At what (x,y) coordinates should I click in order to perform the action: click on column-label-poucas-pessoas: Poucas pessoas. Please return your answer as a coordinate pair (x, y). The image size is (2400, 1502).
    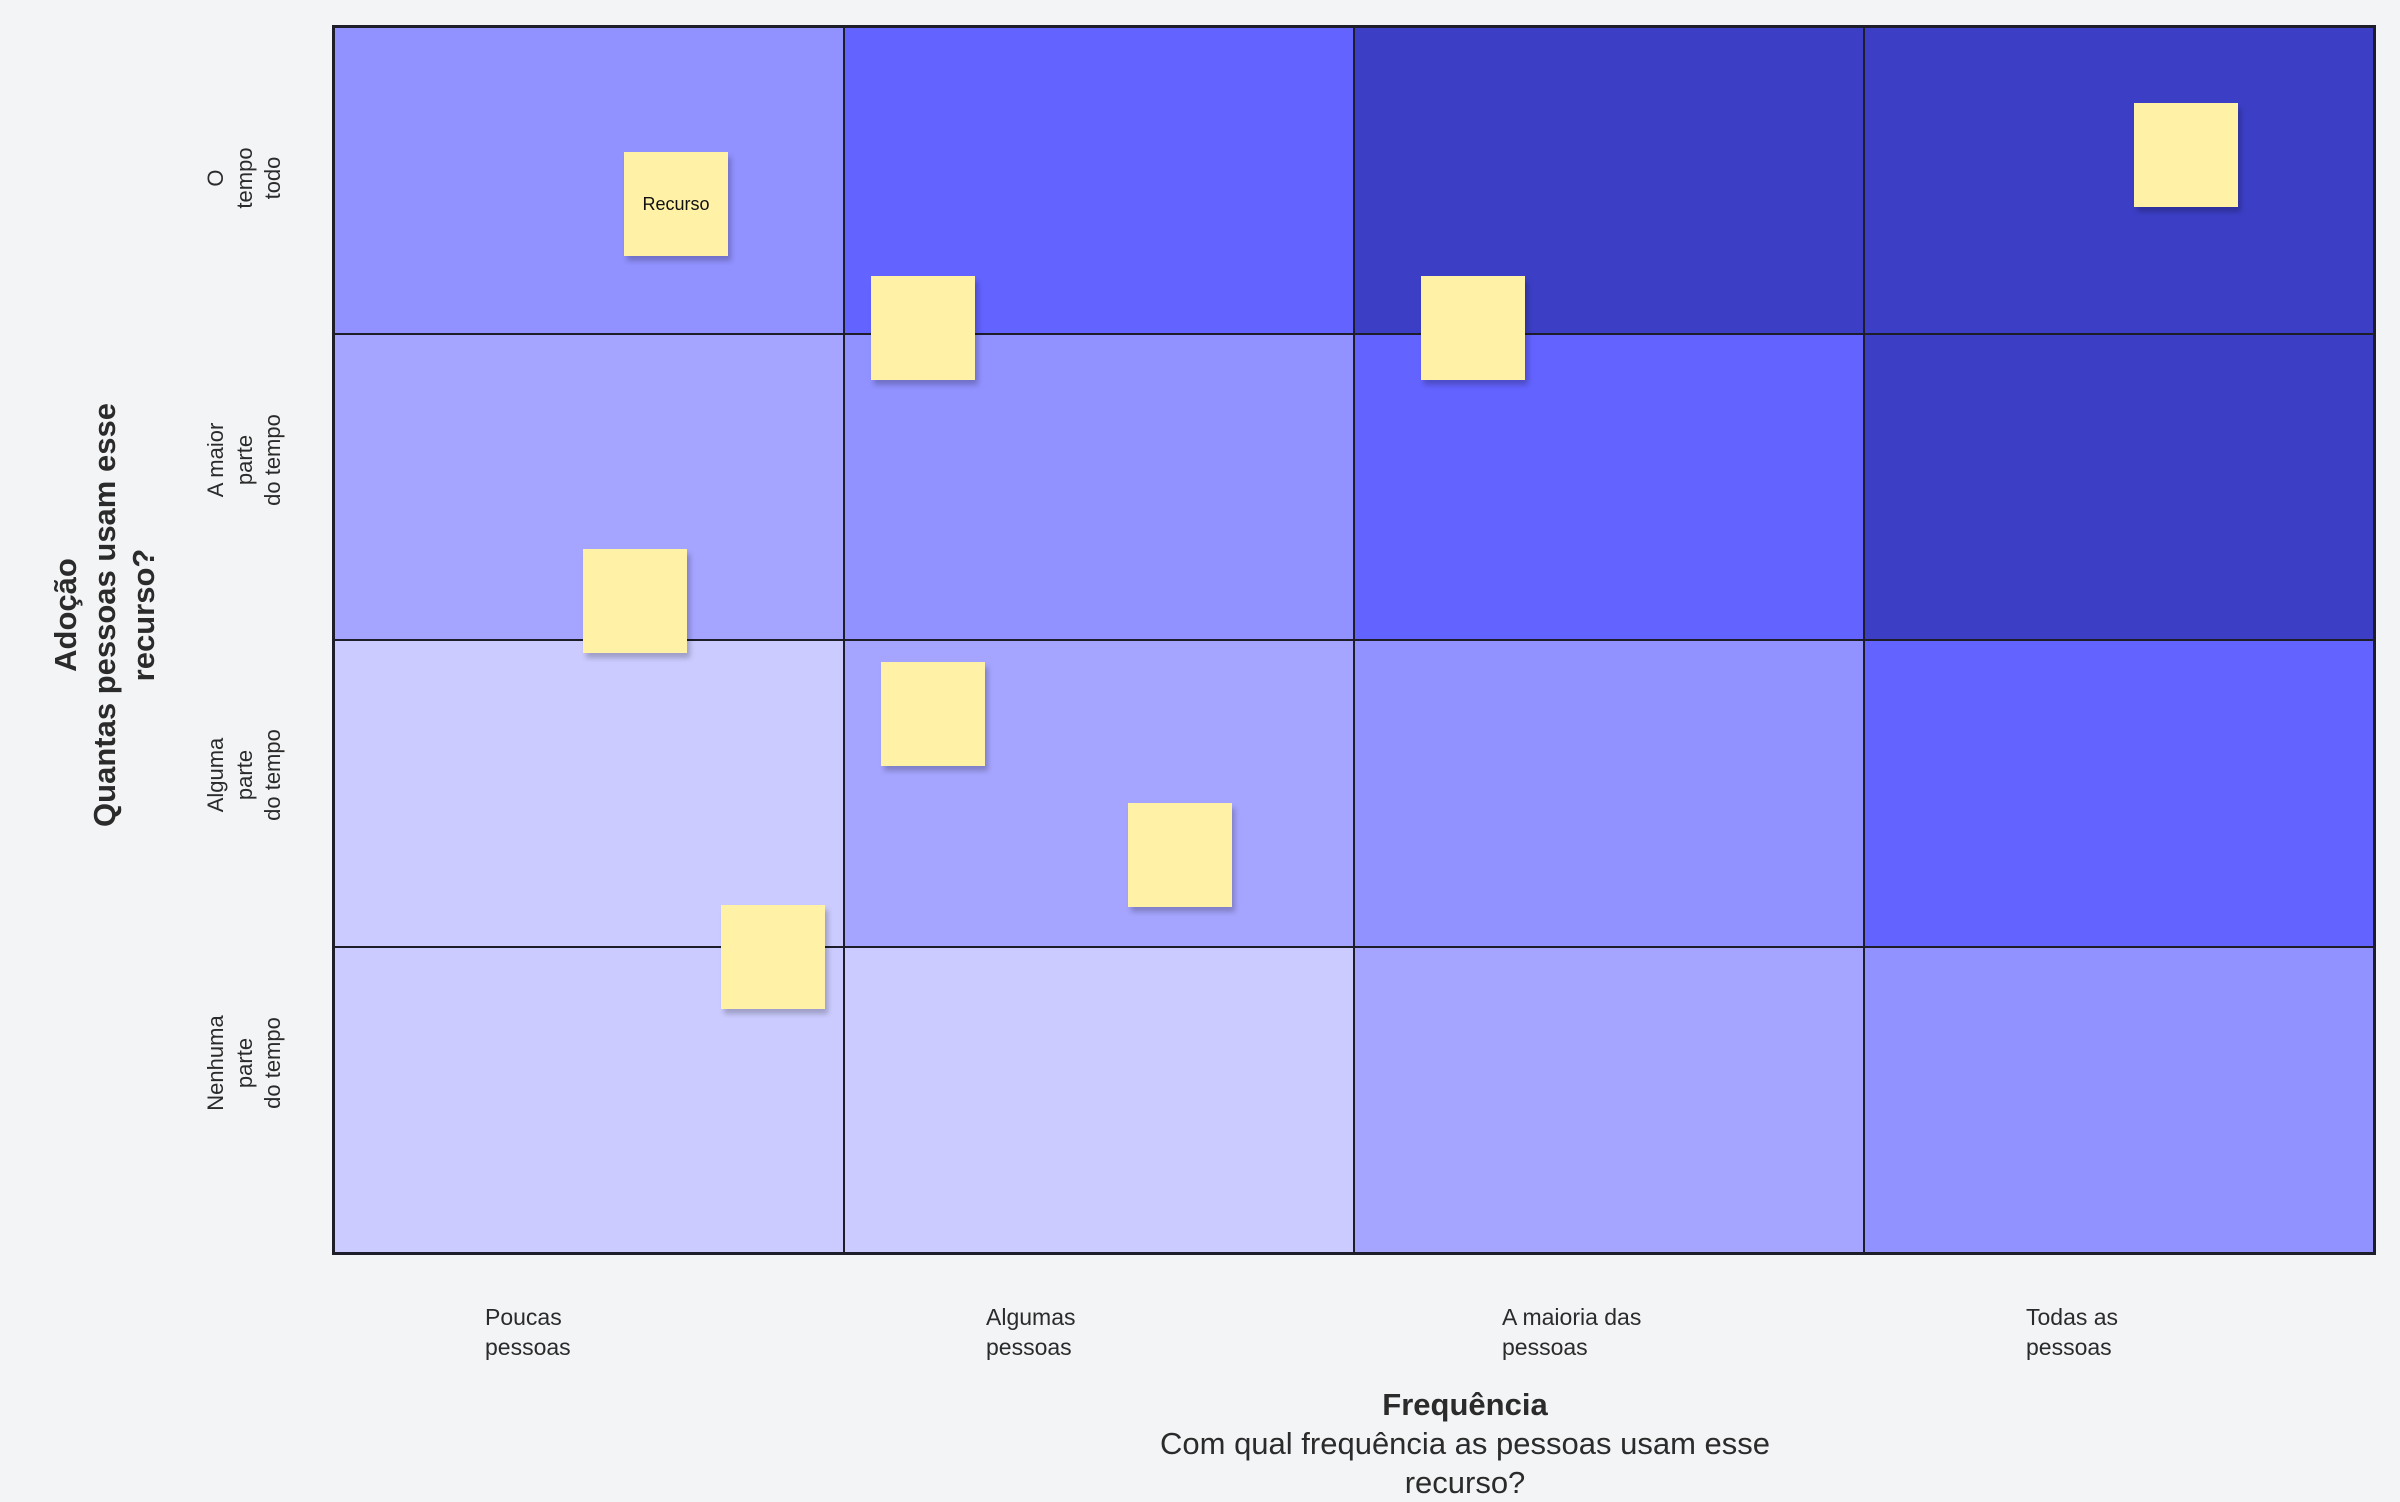
    Looking at the image, I should click on (528, 1333).